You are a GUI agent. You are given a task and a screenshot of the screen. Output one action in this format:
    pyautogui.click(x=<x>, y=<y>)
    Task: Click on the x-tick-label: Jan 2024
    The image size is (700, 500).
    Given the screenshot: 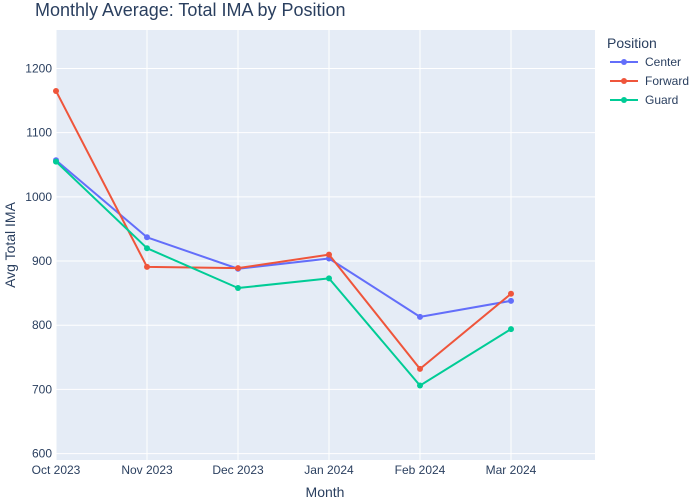 What is the action you would take?
    pyautogui.click(x=329, y=470)
    